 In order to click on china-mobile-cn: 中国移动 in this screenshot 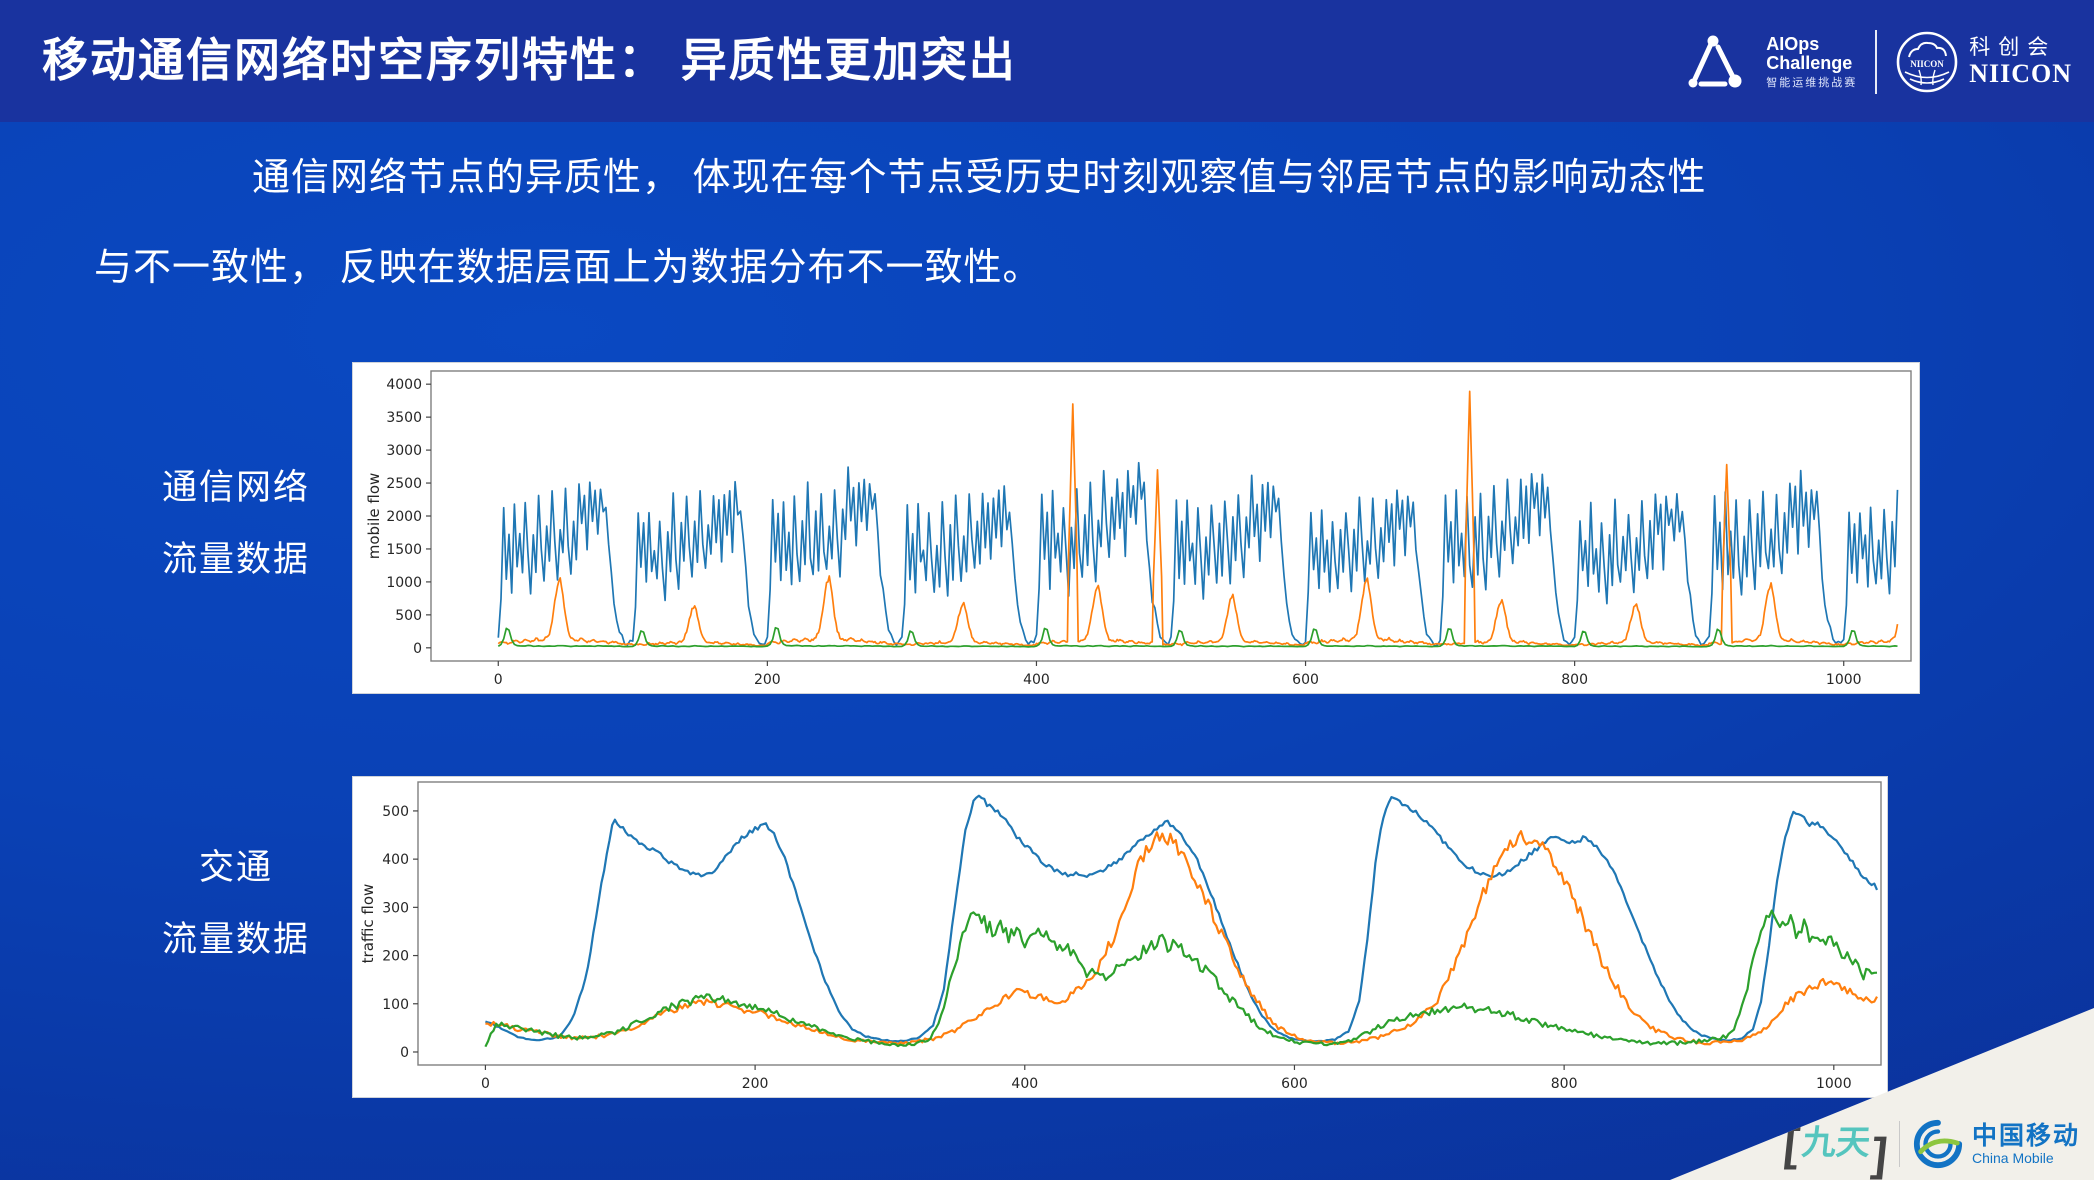, I will do `click(2025, 1135)`.